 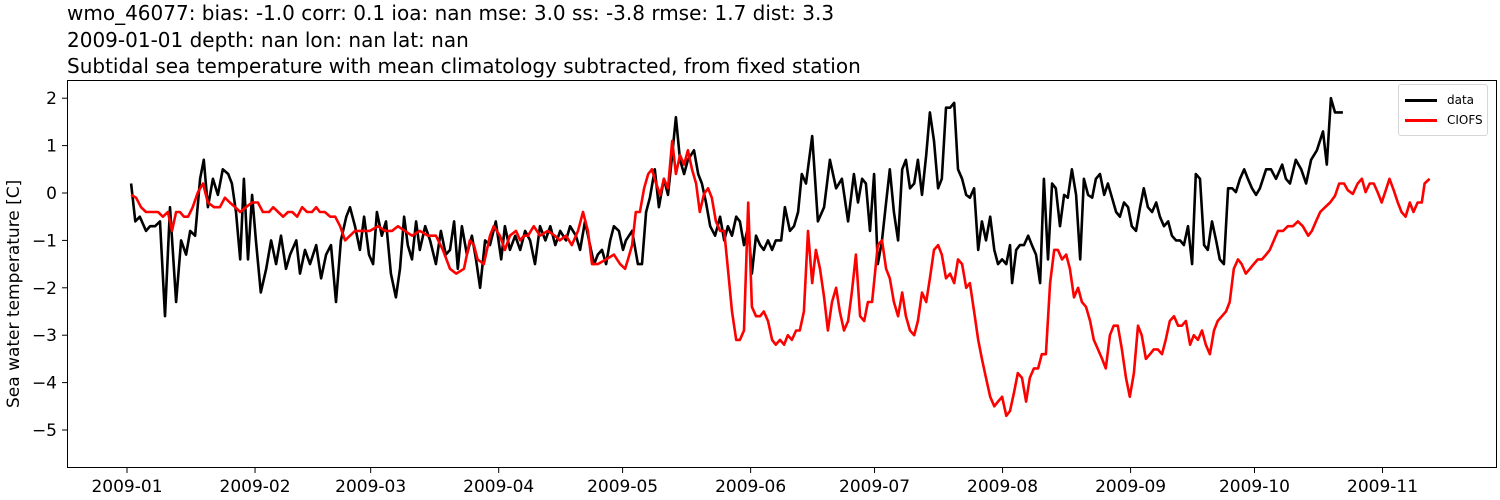 I want to click on x-tick-label: 2009-03, so click(x=370, y=487).